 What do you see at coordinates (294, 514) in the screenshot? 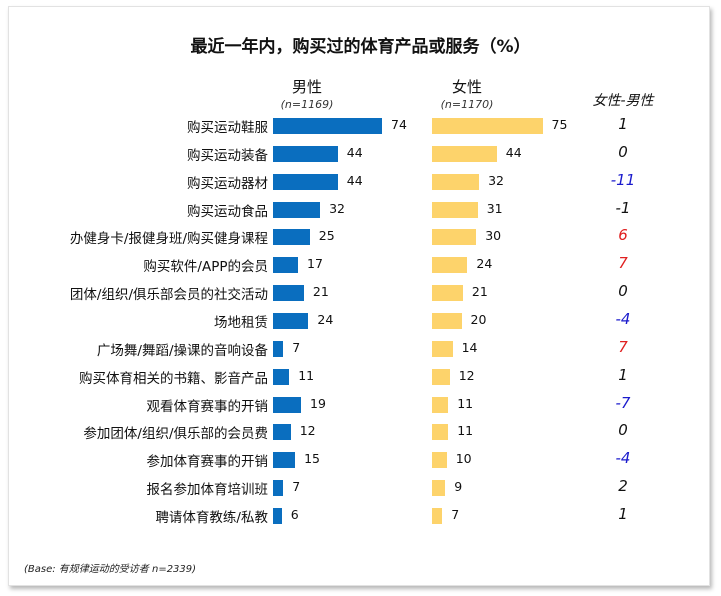
I see `male-value-label: 6` at bounding box center [294, 514].